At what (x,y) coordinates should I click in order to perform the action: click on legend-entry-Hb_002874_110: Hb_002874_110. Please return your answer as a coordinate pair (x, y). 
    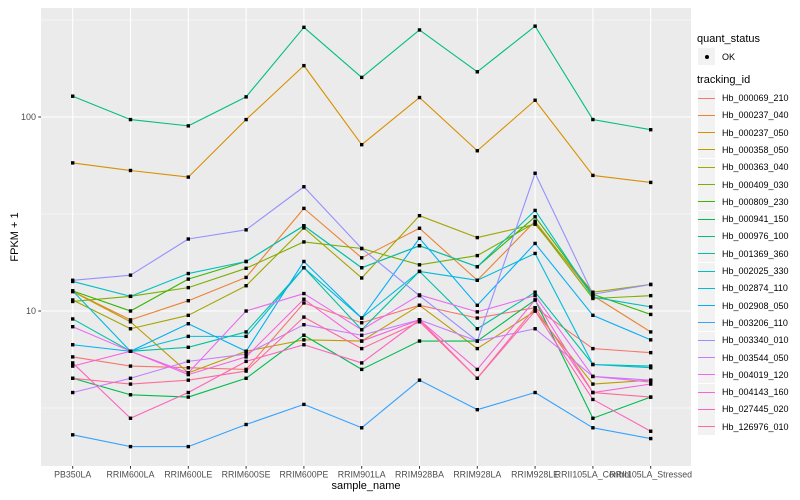
    Looking at the image, I should click on (743, 288).